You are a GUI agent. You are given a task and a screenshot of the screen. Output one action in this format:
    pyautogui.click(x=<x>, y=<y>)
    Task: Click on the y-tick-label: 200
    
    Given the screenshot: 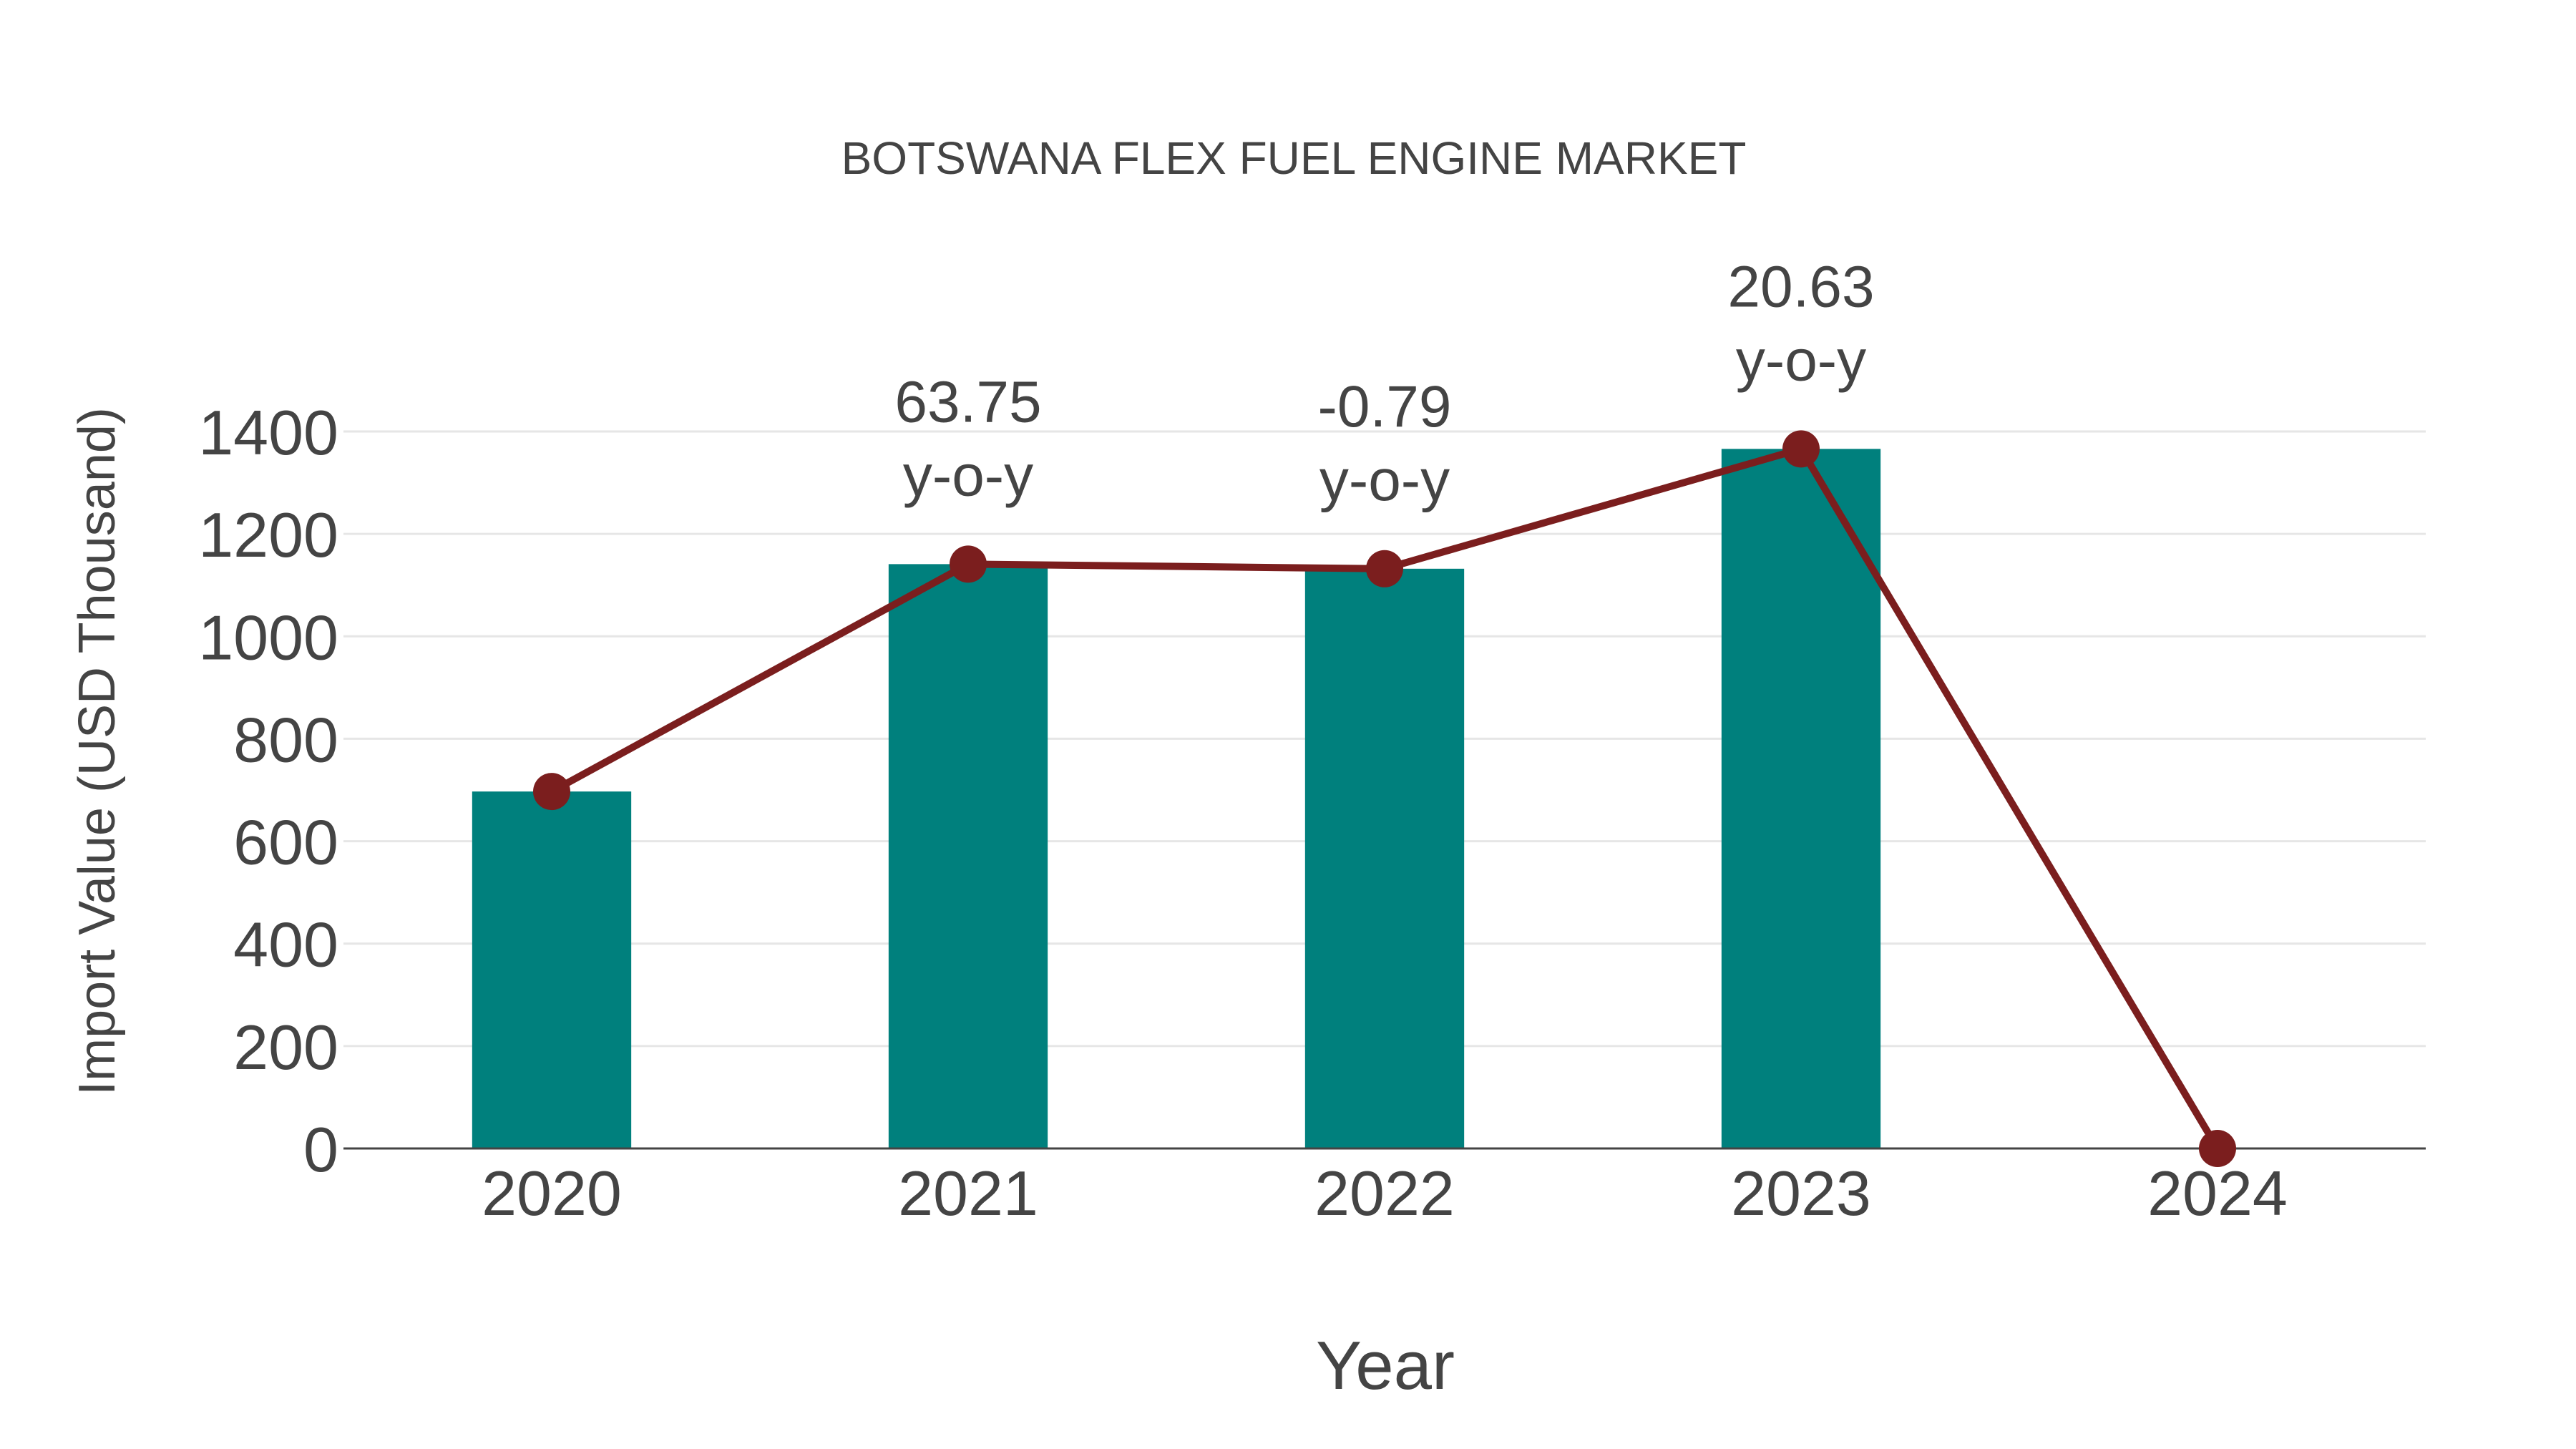 What is the action you would take?
    pyautogui.click(x=285, y=1047)
    